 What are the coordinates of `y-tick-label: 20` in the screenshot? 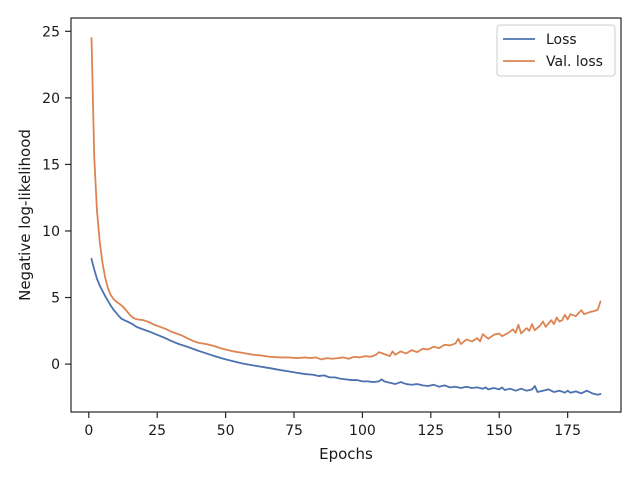 It's located at (51, 99).